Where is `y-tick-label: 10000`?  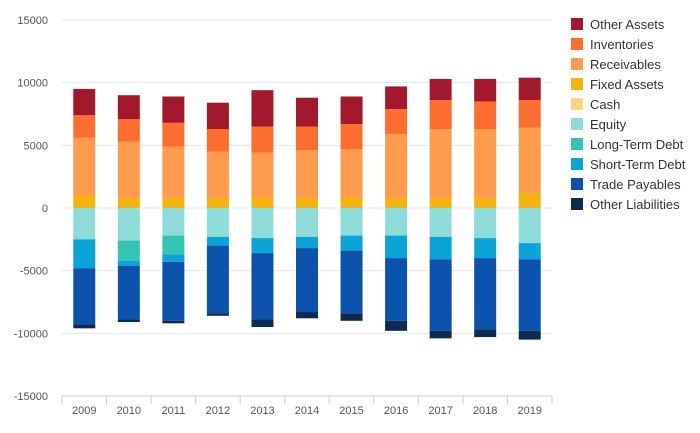 y-tick-label: 10000 is located at coordinates (32, 84).